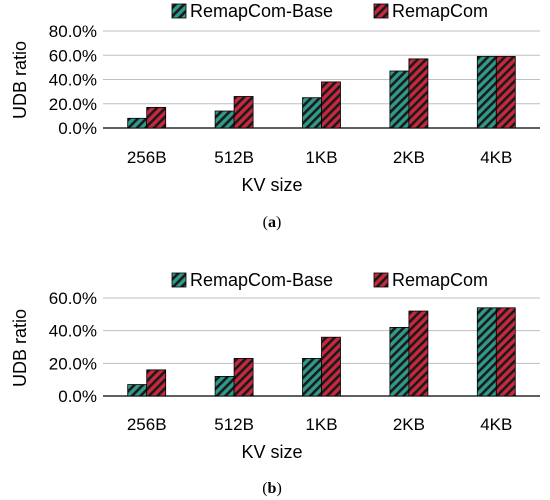 This screenshot has width=550, height=500. What do you see at coordinates (20, 80) in the screenshot?
I see `y-axis-title-a: UDB ratio` at bounding box center [20, 80].